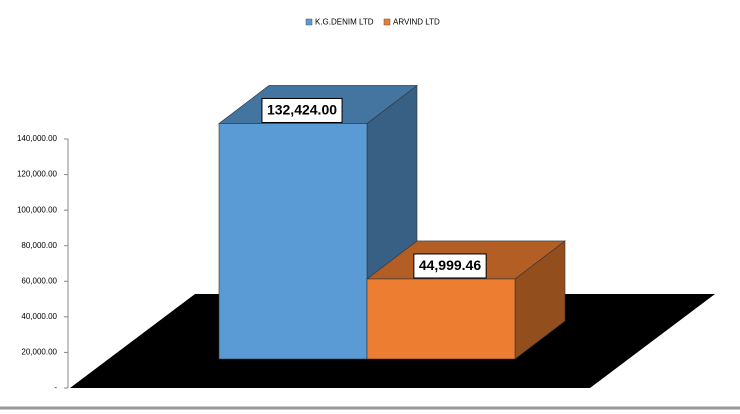 This screenshot has height=414, width=740. Describe the element at coordinates (39, 280) in the screenshot. I see `y-tick-label: 60,000.00` at that location.